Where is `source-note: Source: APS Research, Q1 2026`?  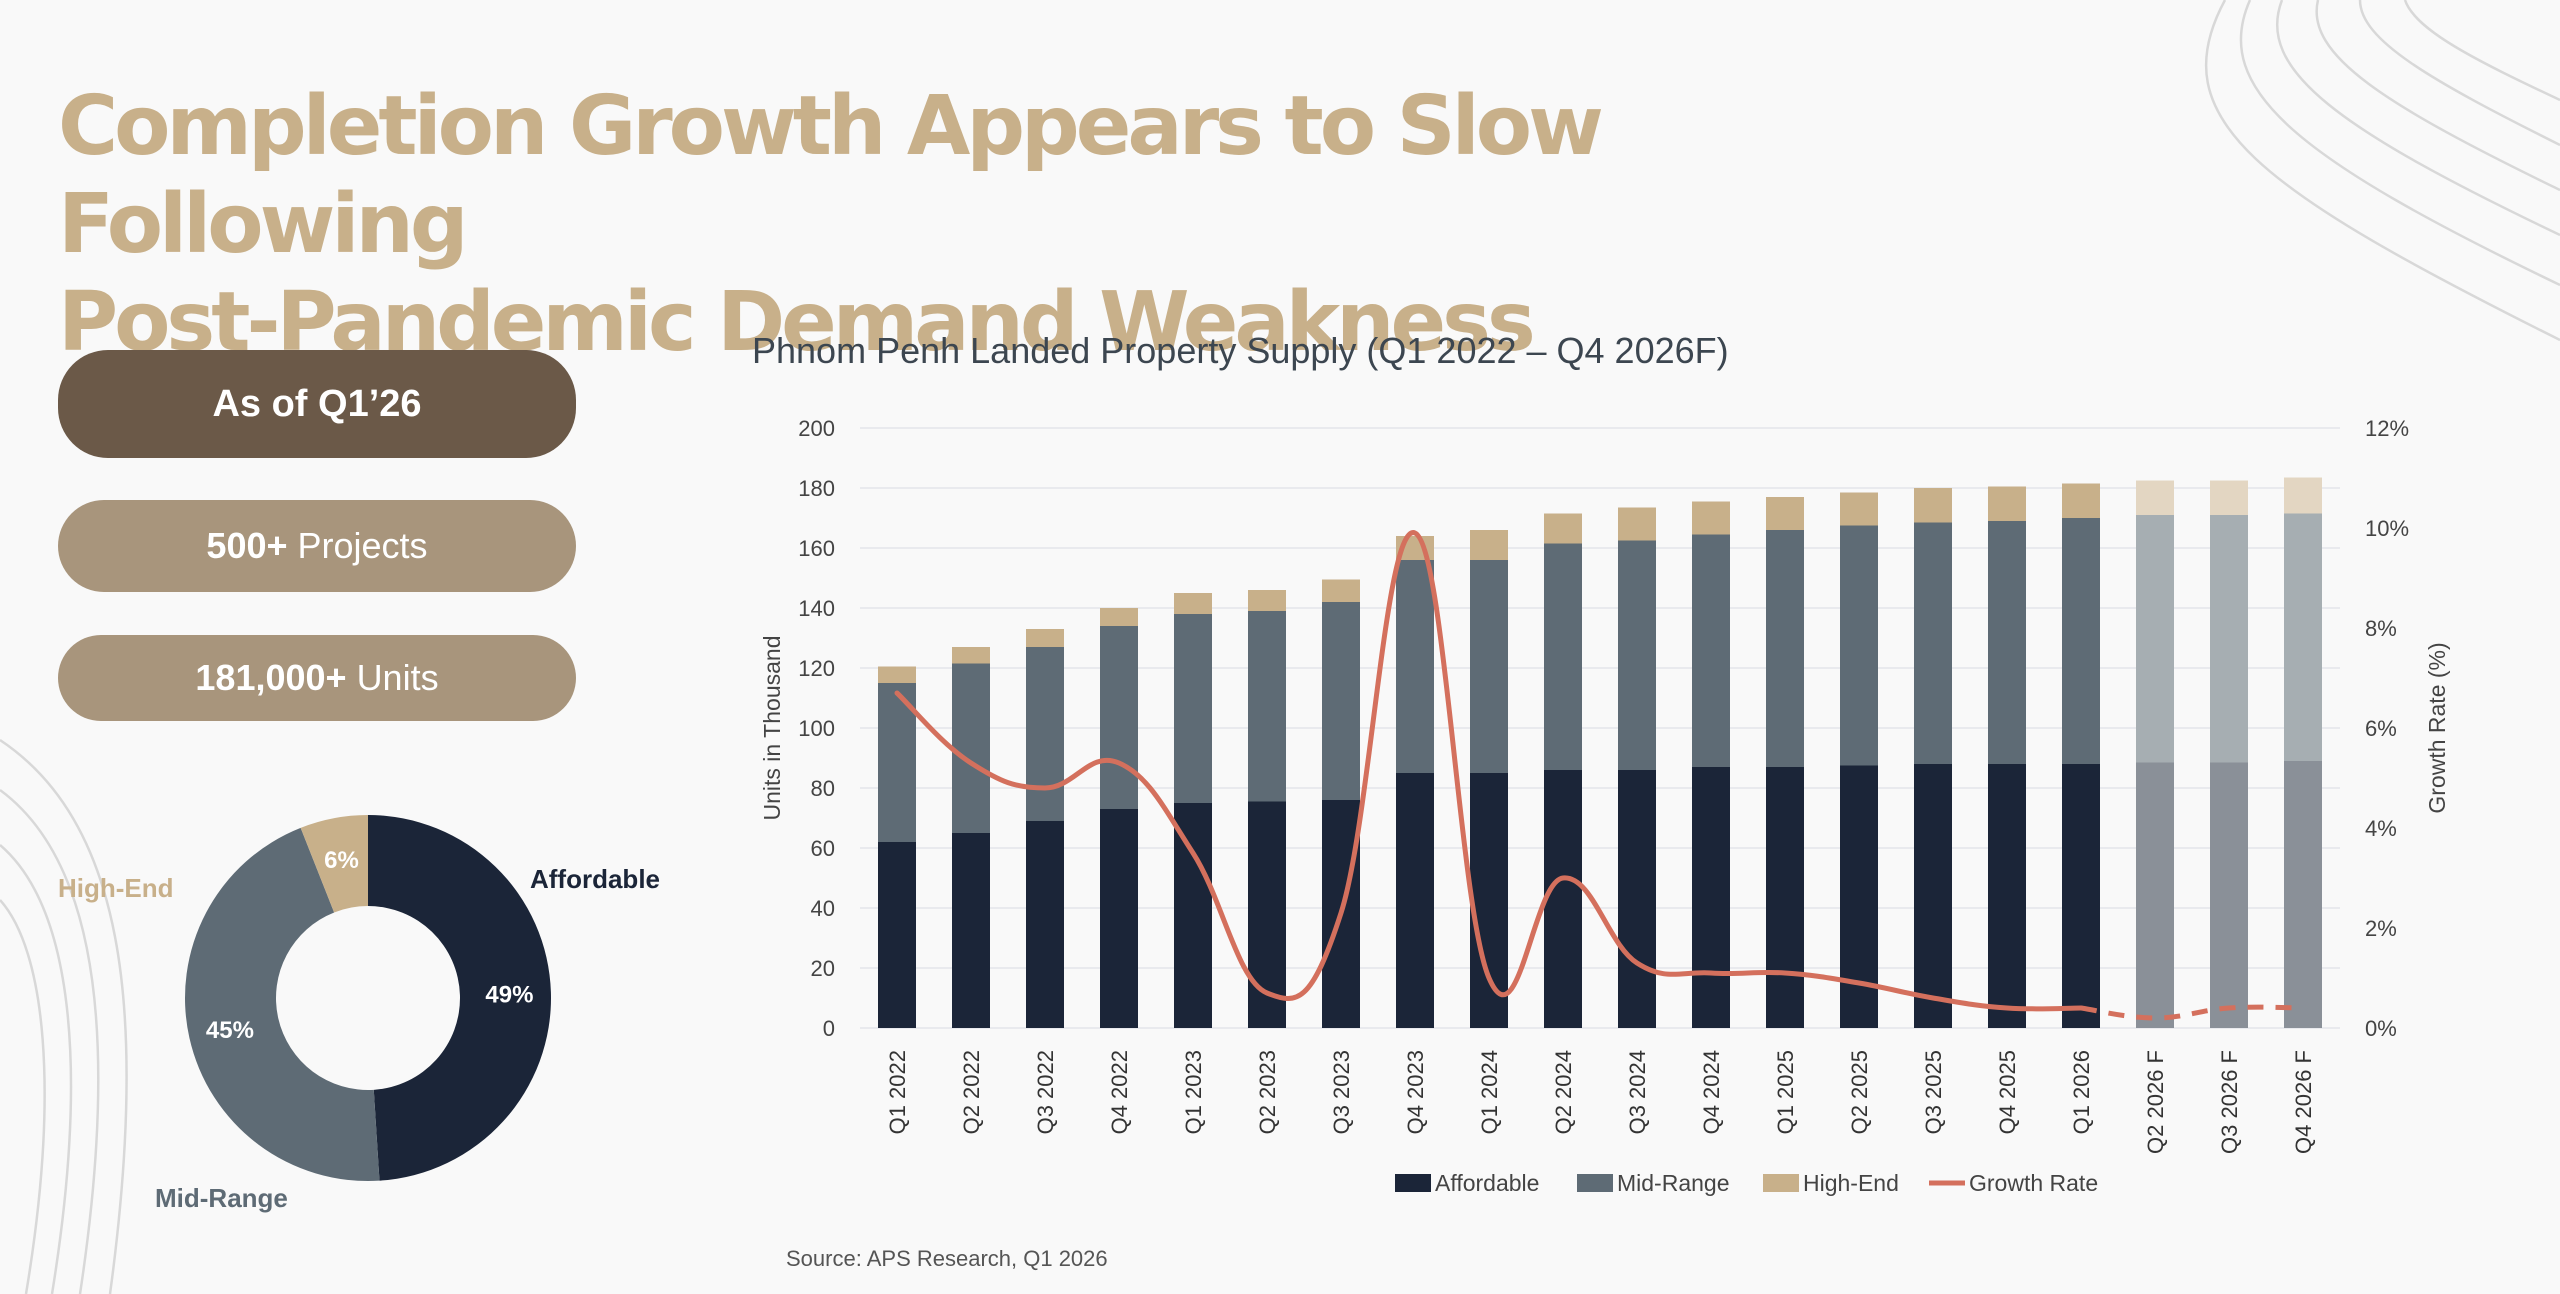
source-note: Source: APS Research, Q1 2026 is located at coordinates (947, 1258).